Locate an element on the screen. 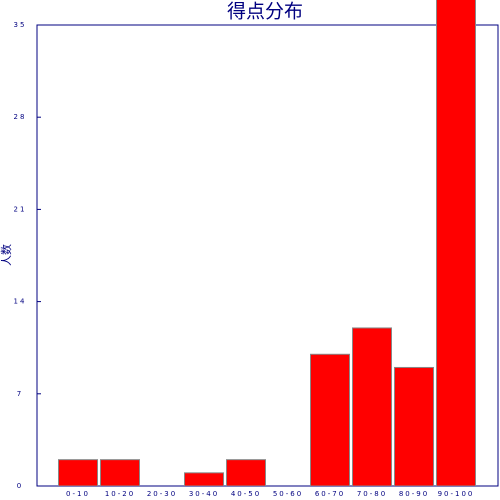 This screenshot has height=500, width=500. x-tick-label: 20-30 is located at coordinates (162, 494).